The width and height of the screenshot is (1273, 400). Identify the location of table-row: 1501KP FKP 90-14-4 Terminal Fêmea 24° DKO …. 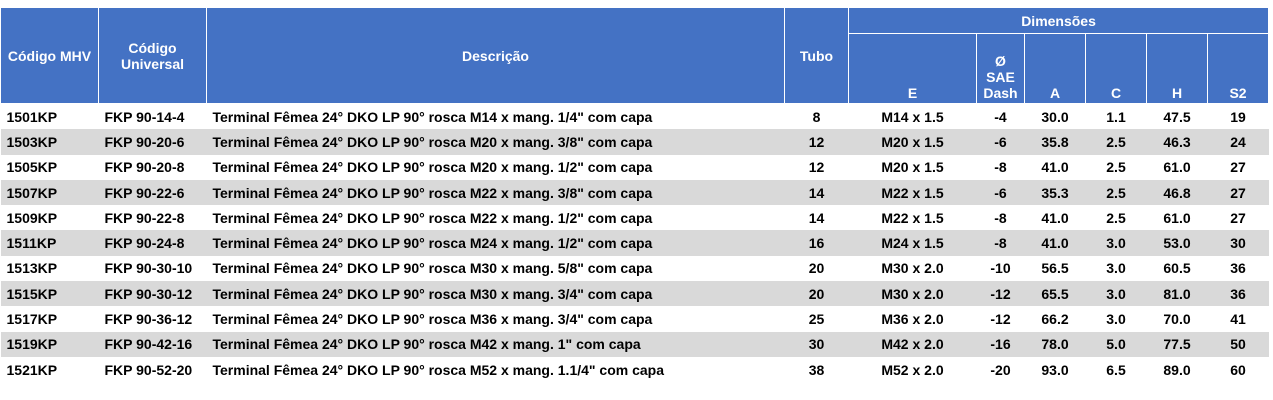
(634, 116).